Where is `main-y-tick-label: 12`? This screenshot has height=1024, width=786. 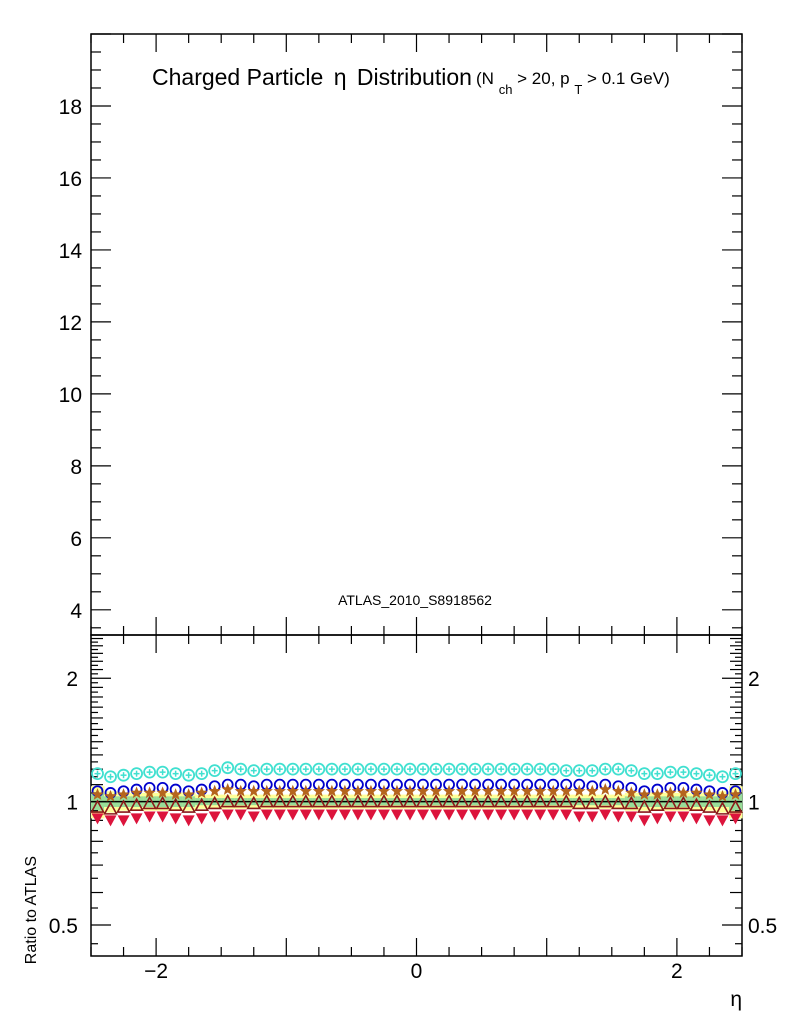
main-y-tick-label: 12 is located at coordinates (70, 323).